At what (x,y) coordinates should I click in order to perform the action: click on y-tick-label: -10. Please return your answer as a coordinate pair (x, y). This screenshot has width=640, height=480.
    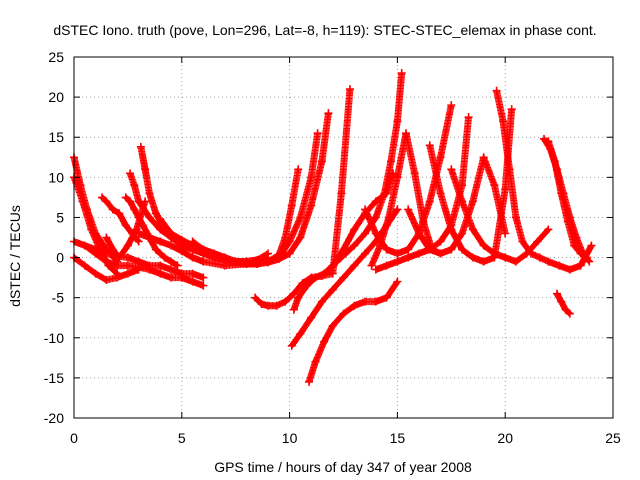
    Looking at the image, I should click on (54, 338).